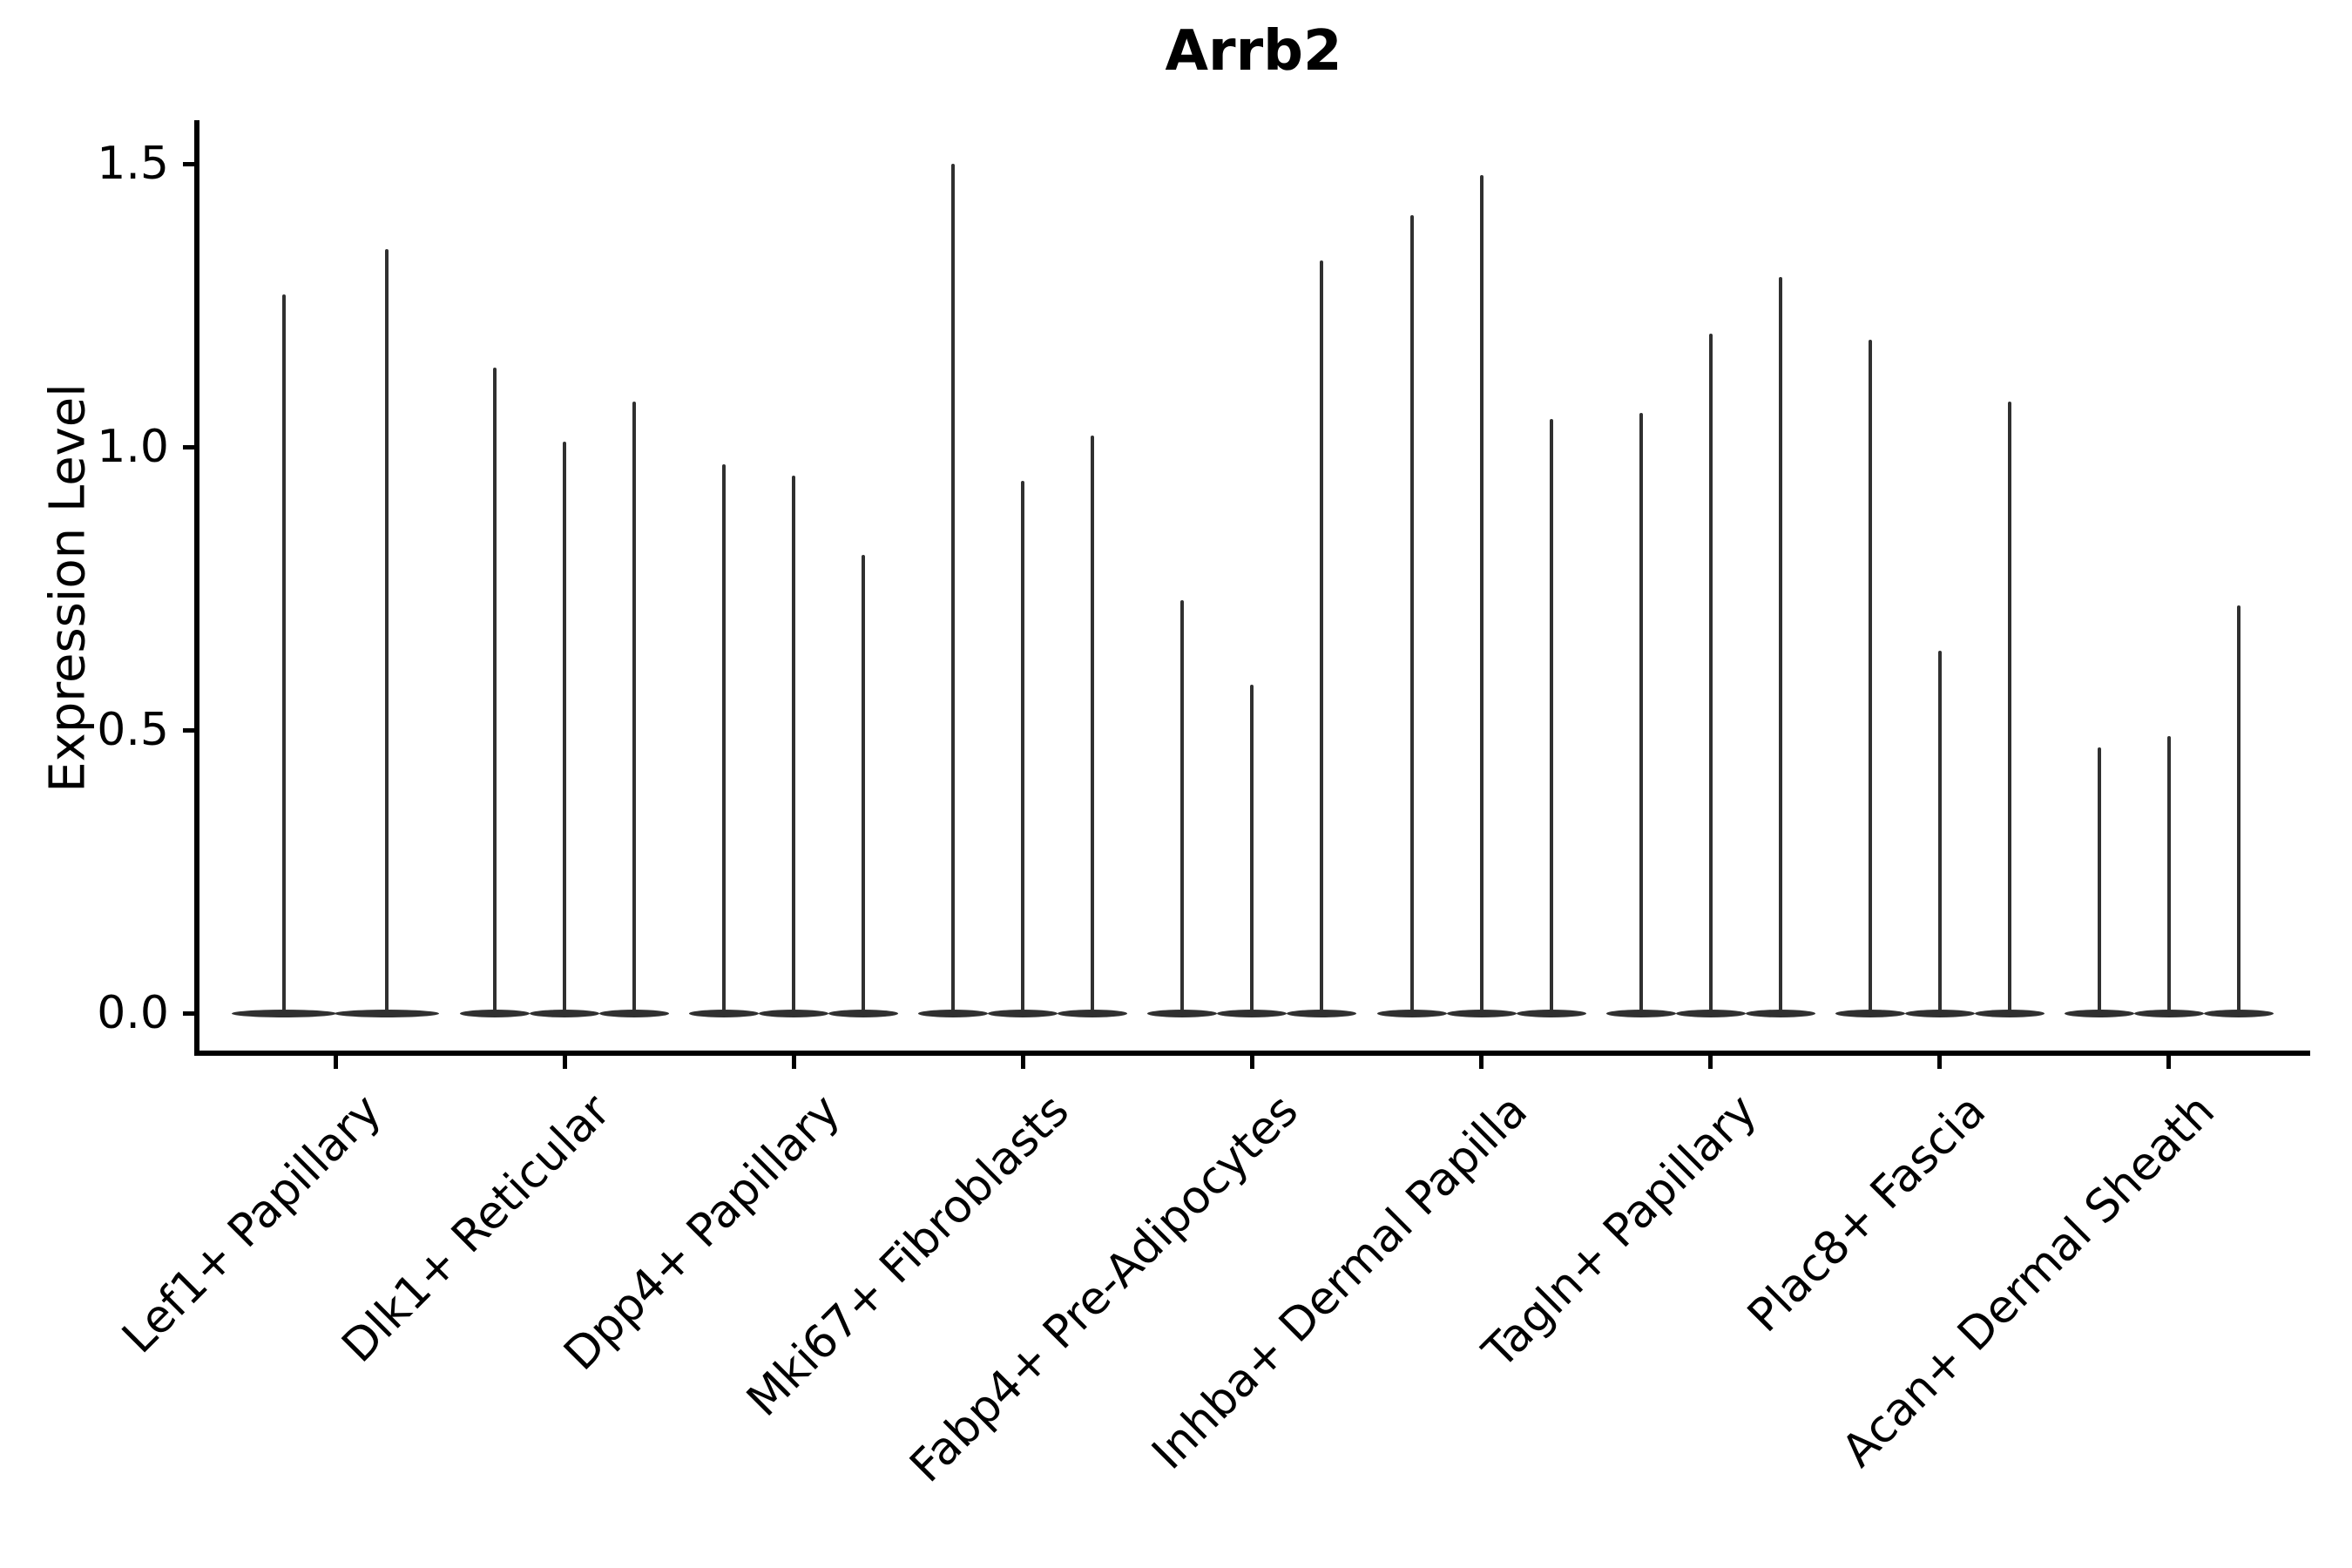 This screenshot has width=2352, height=1568. What do you see at coordinates (1253, 52) in the screenshot?
I see `chart-title: Arrb2` at bounding box center [1253, 52].